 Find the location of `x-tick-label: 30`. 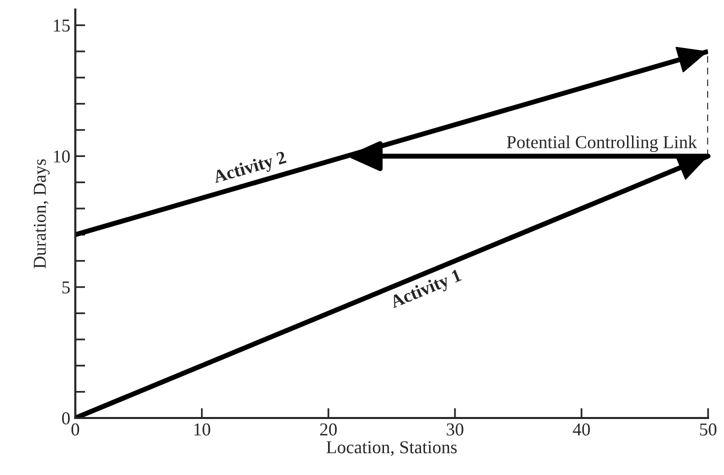

x-tick-label: 30 is located at coordinates (455, 429).